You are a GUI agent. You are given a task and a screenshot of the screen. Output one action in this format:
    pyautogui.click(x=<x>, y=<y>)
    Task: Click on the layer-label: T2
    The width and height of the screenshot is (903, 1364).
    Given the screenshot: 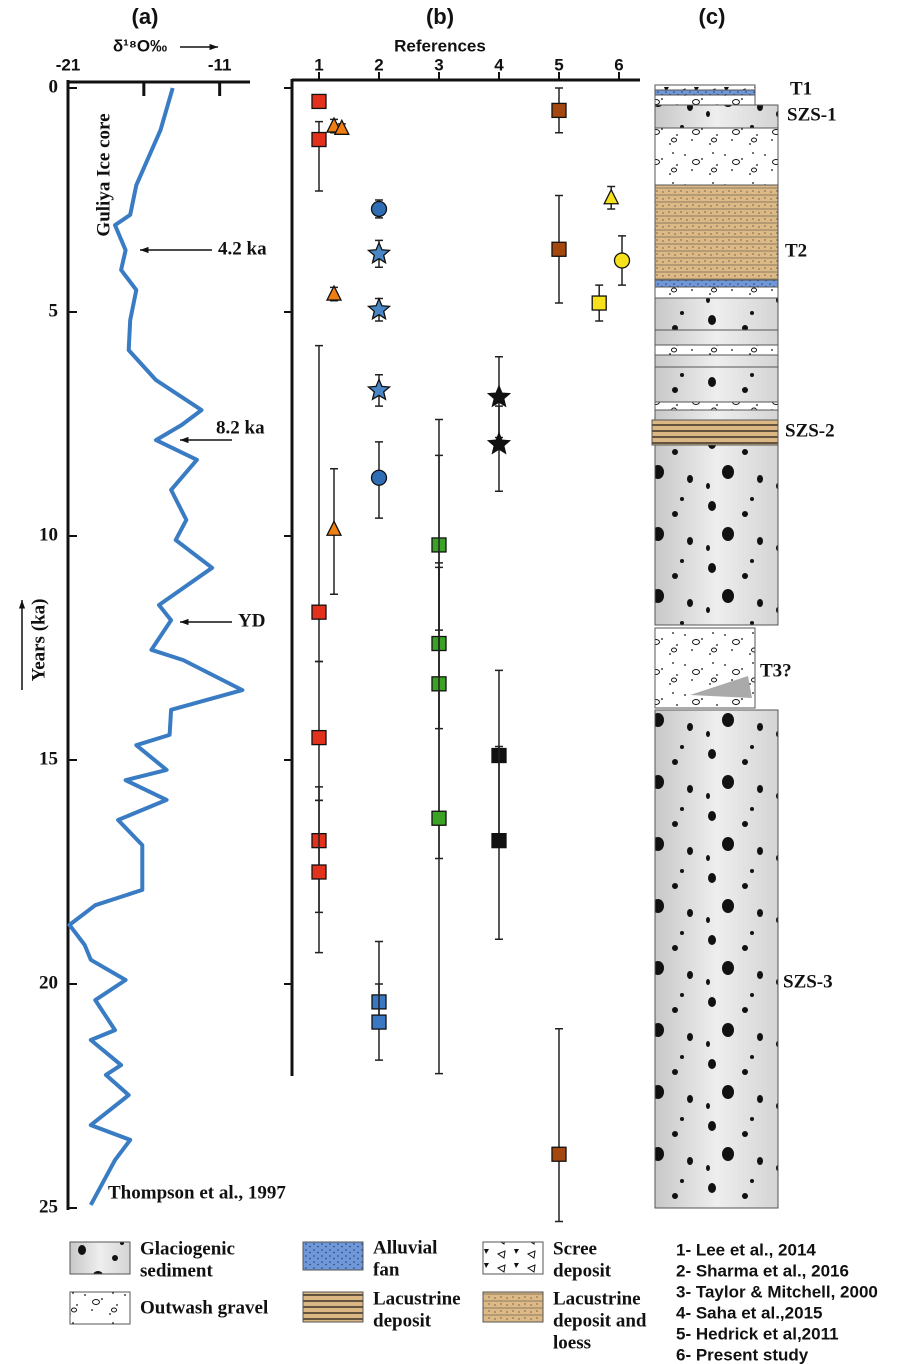 What is the action you would take?
    pyautogui.click(x=796, y=250)
    